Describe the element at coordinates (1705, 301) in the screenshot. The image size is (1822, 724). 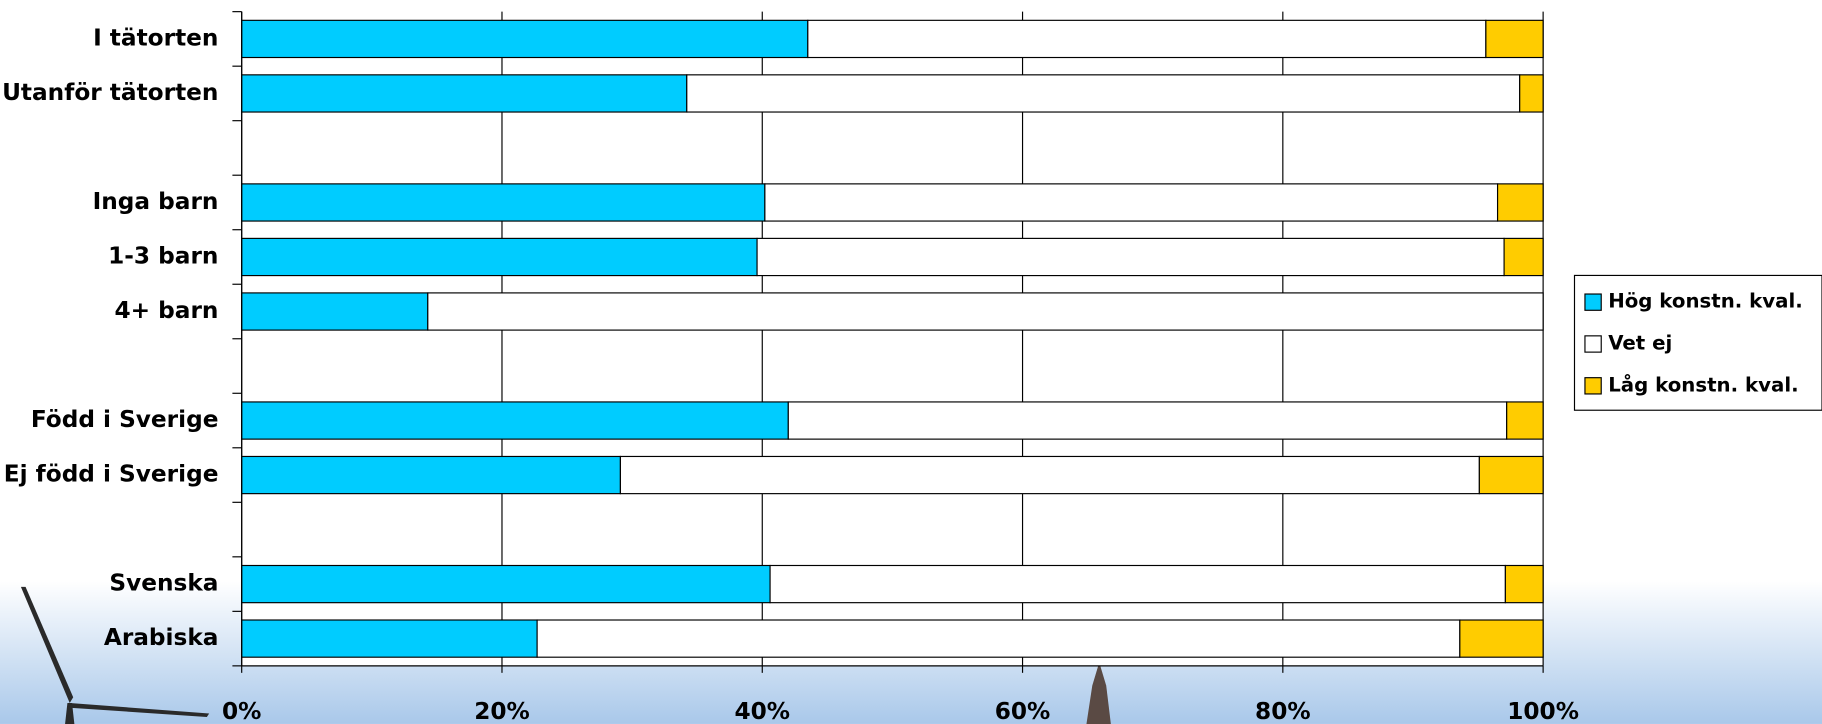
I see `legend-label: Hög konstn. kval.` at that location.